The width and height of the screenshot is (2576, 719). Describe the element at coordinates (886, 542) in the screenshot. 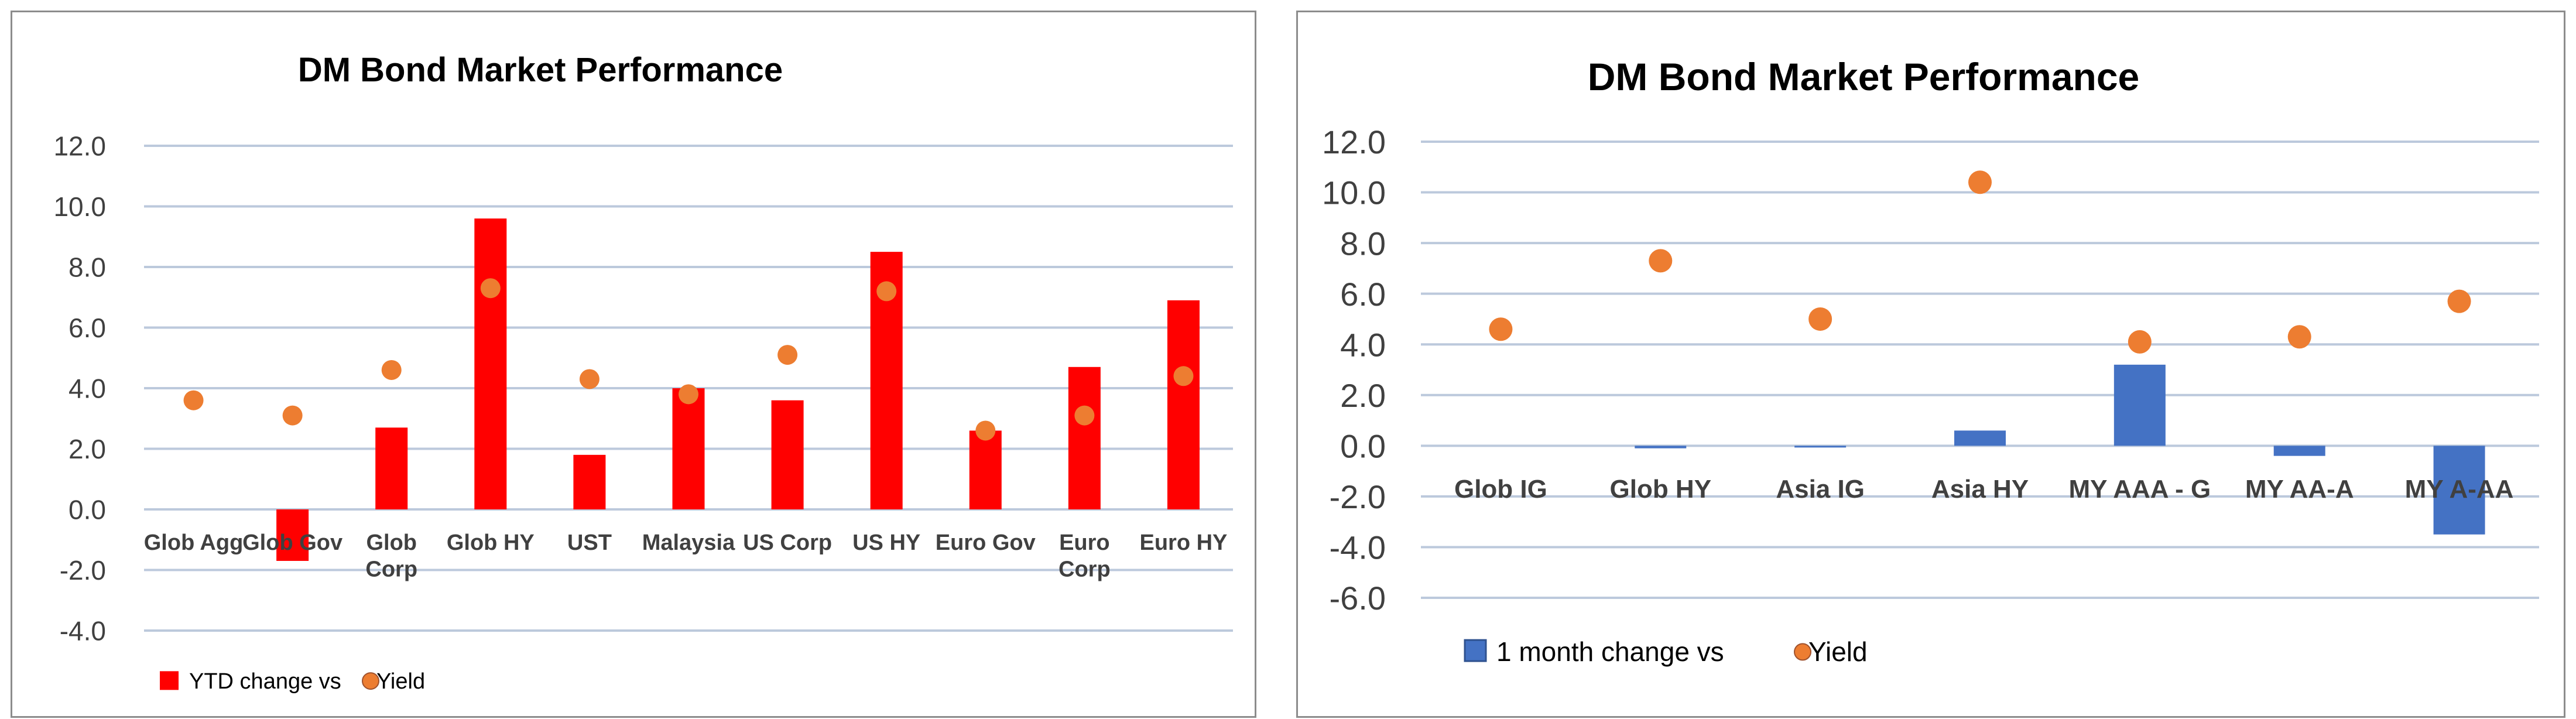

I see `x-tick-label: US HY` at that location.